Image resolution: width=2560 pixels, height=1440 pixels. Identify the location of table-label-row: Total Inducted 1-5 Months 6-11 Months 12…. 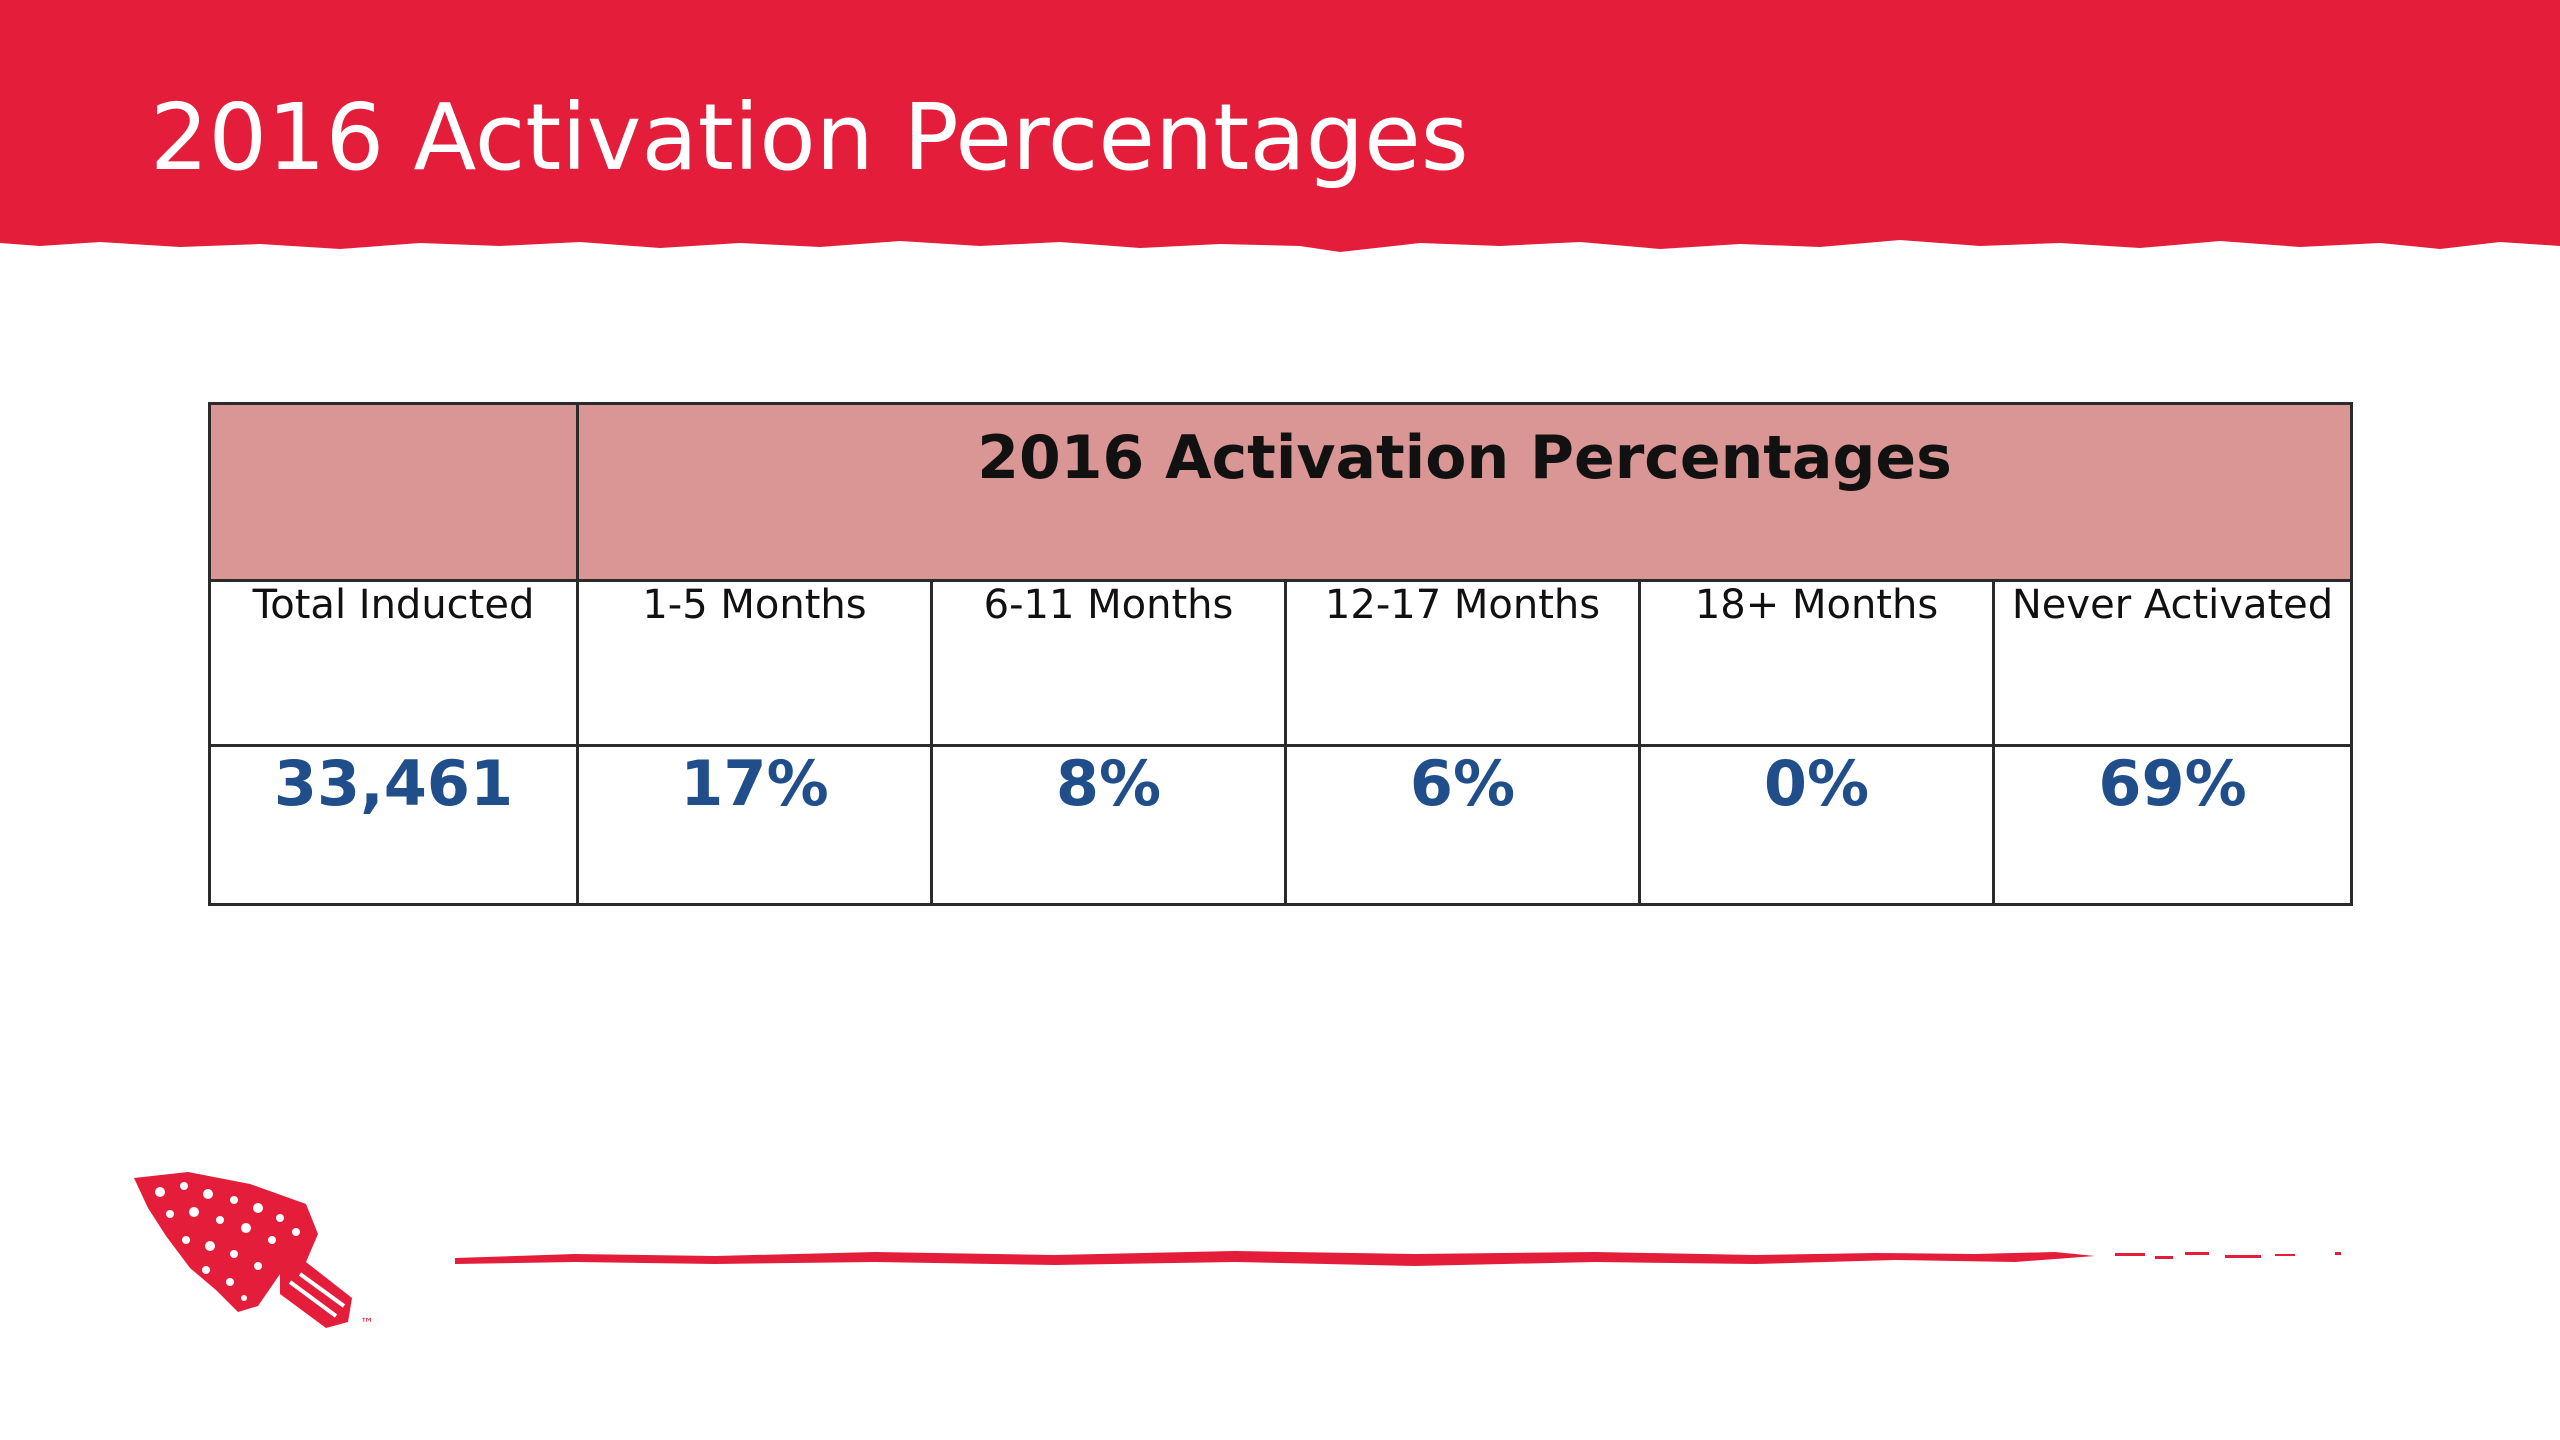
(1281, 663).